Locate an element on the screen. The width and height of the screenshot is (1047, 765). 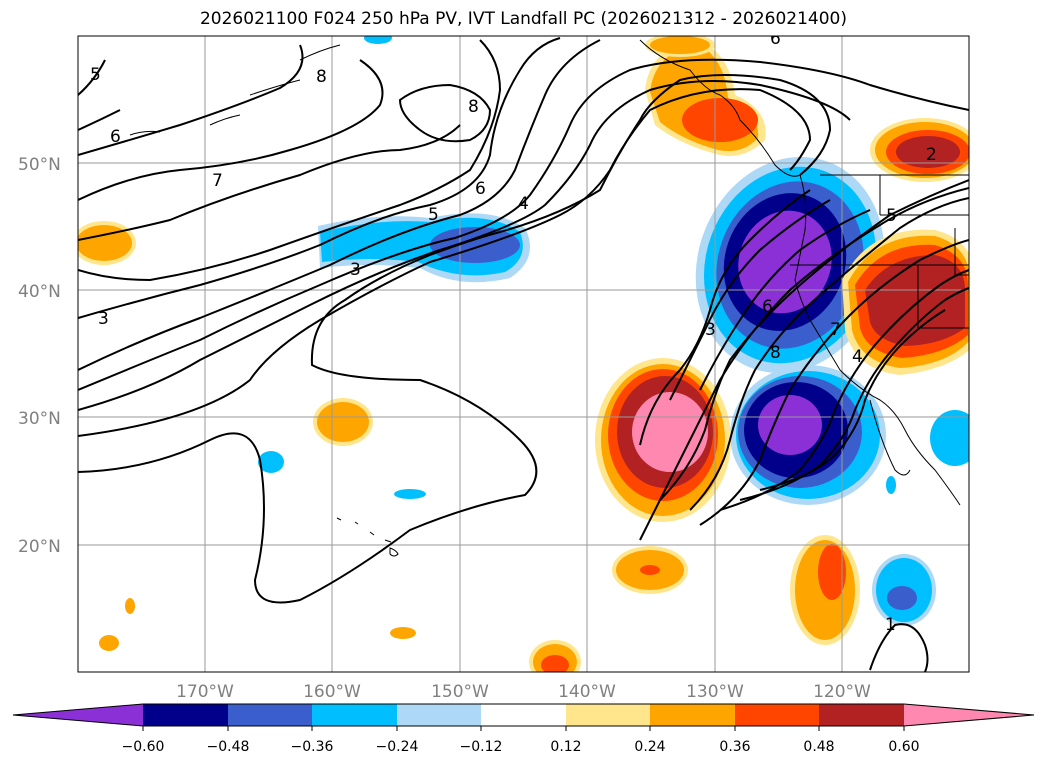
colorbar-tick: −0.36 is located at coordinates (312, 747).